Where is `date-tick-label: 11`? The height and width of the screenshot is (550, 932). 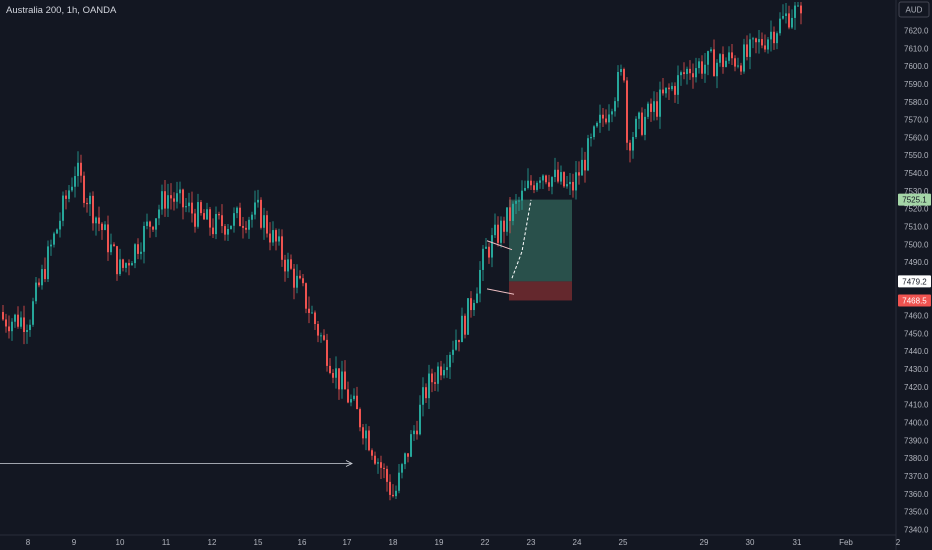
date-tick-label: 11 is located at coordinates (166, 542).